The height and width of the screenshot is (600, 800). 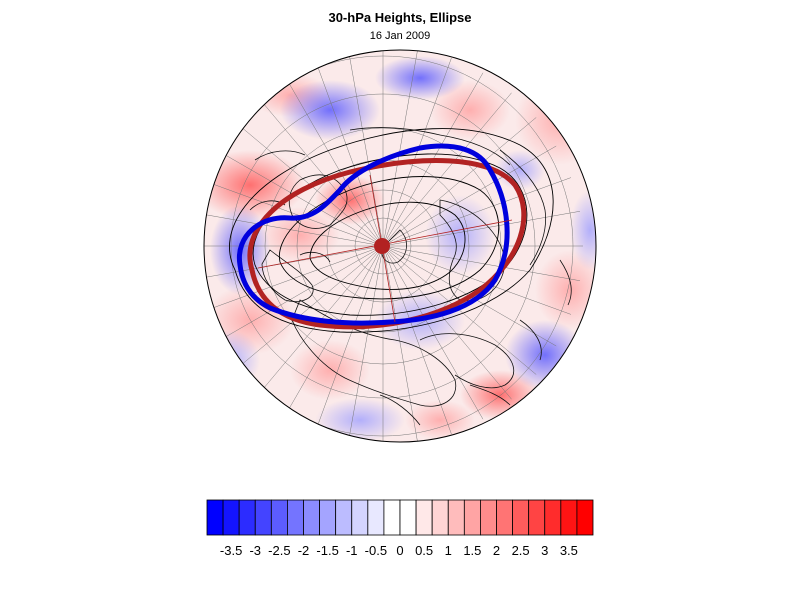 What do you see at coordinates (382, 246) in the screenshot?
I see `ellipse-center-marker` at bounding box center [382, 246].